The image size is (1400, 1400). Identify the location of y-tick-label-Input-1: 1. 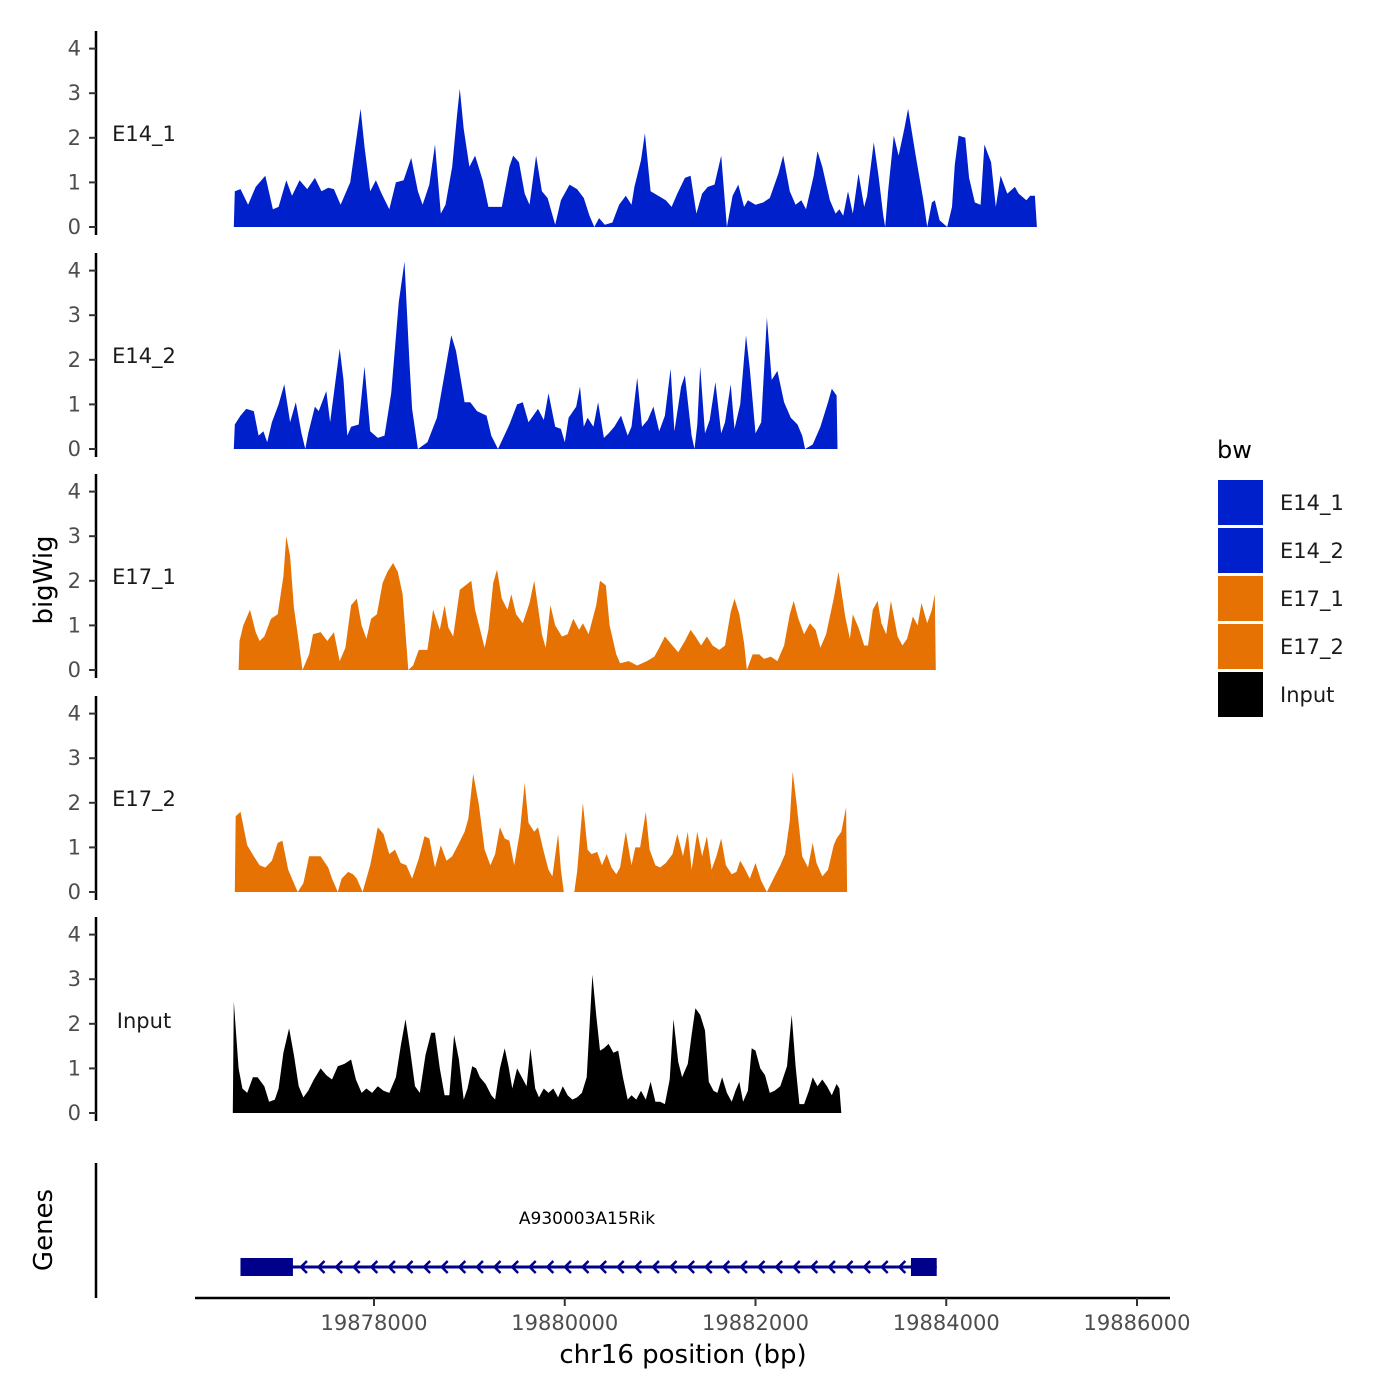
(74, 1068).